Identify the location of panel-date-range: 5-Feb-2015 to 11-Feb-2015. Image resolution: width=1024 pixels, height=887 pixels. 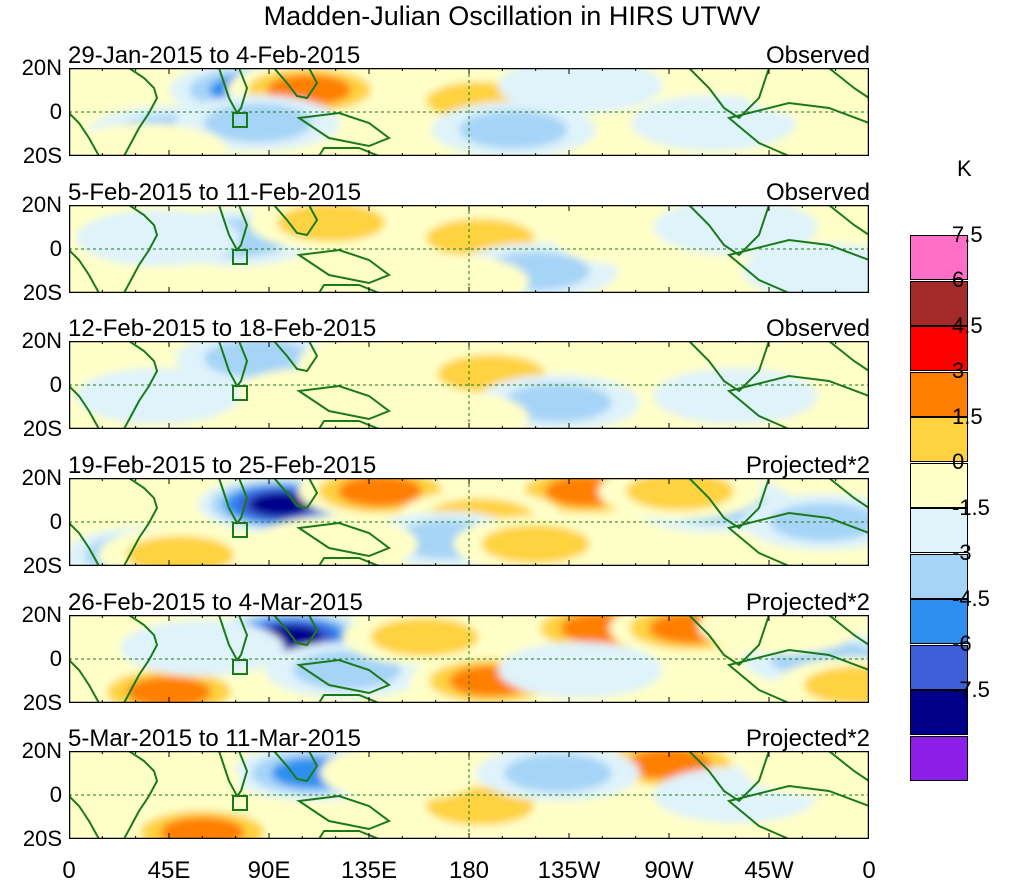
(215, 192).